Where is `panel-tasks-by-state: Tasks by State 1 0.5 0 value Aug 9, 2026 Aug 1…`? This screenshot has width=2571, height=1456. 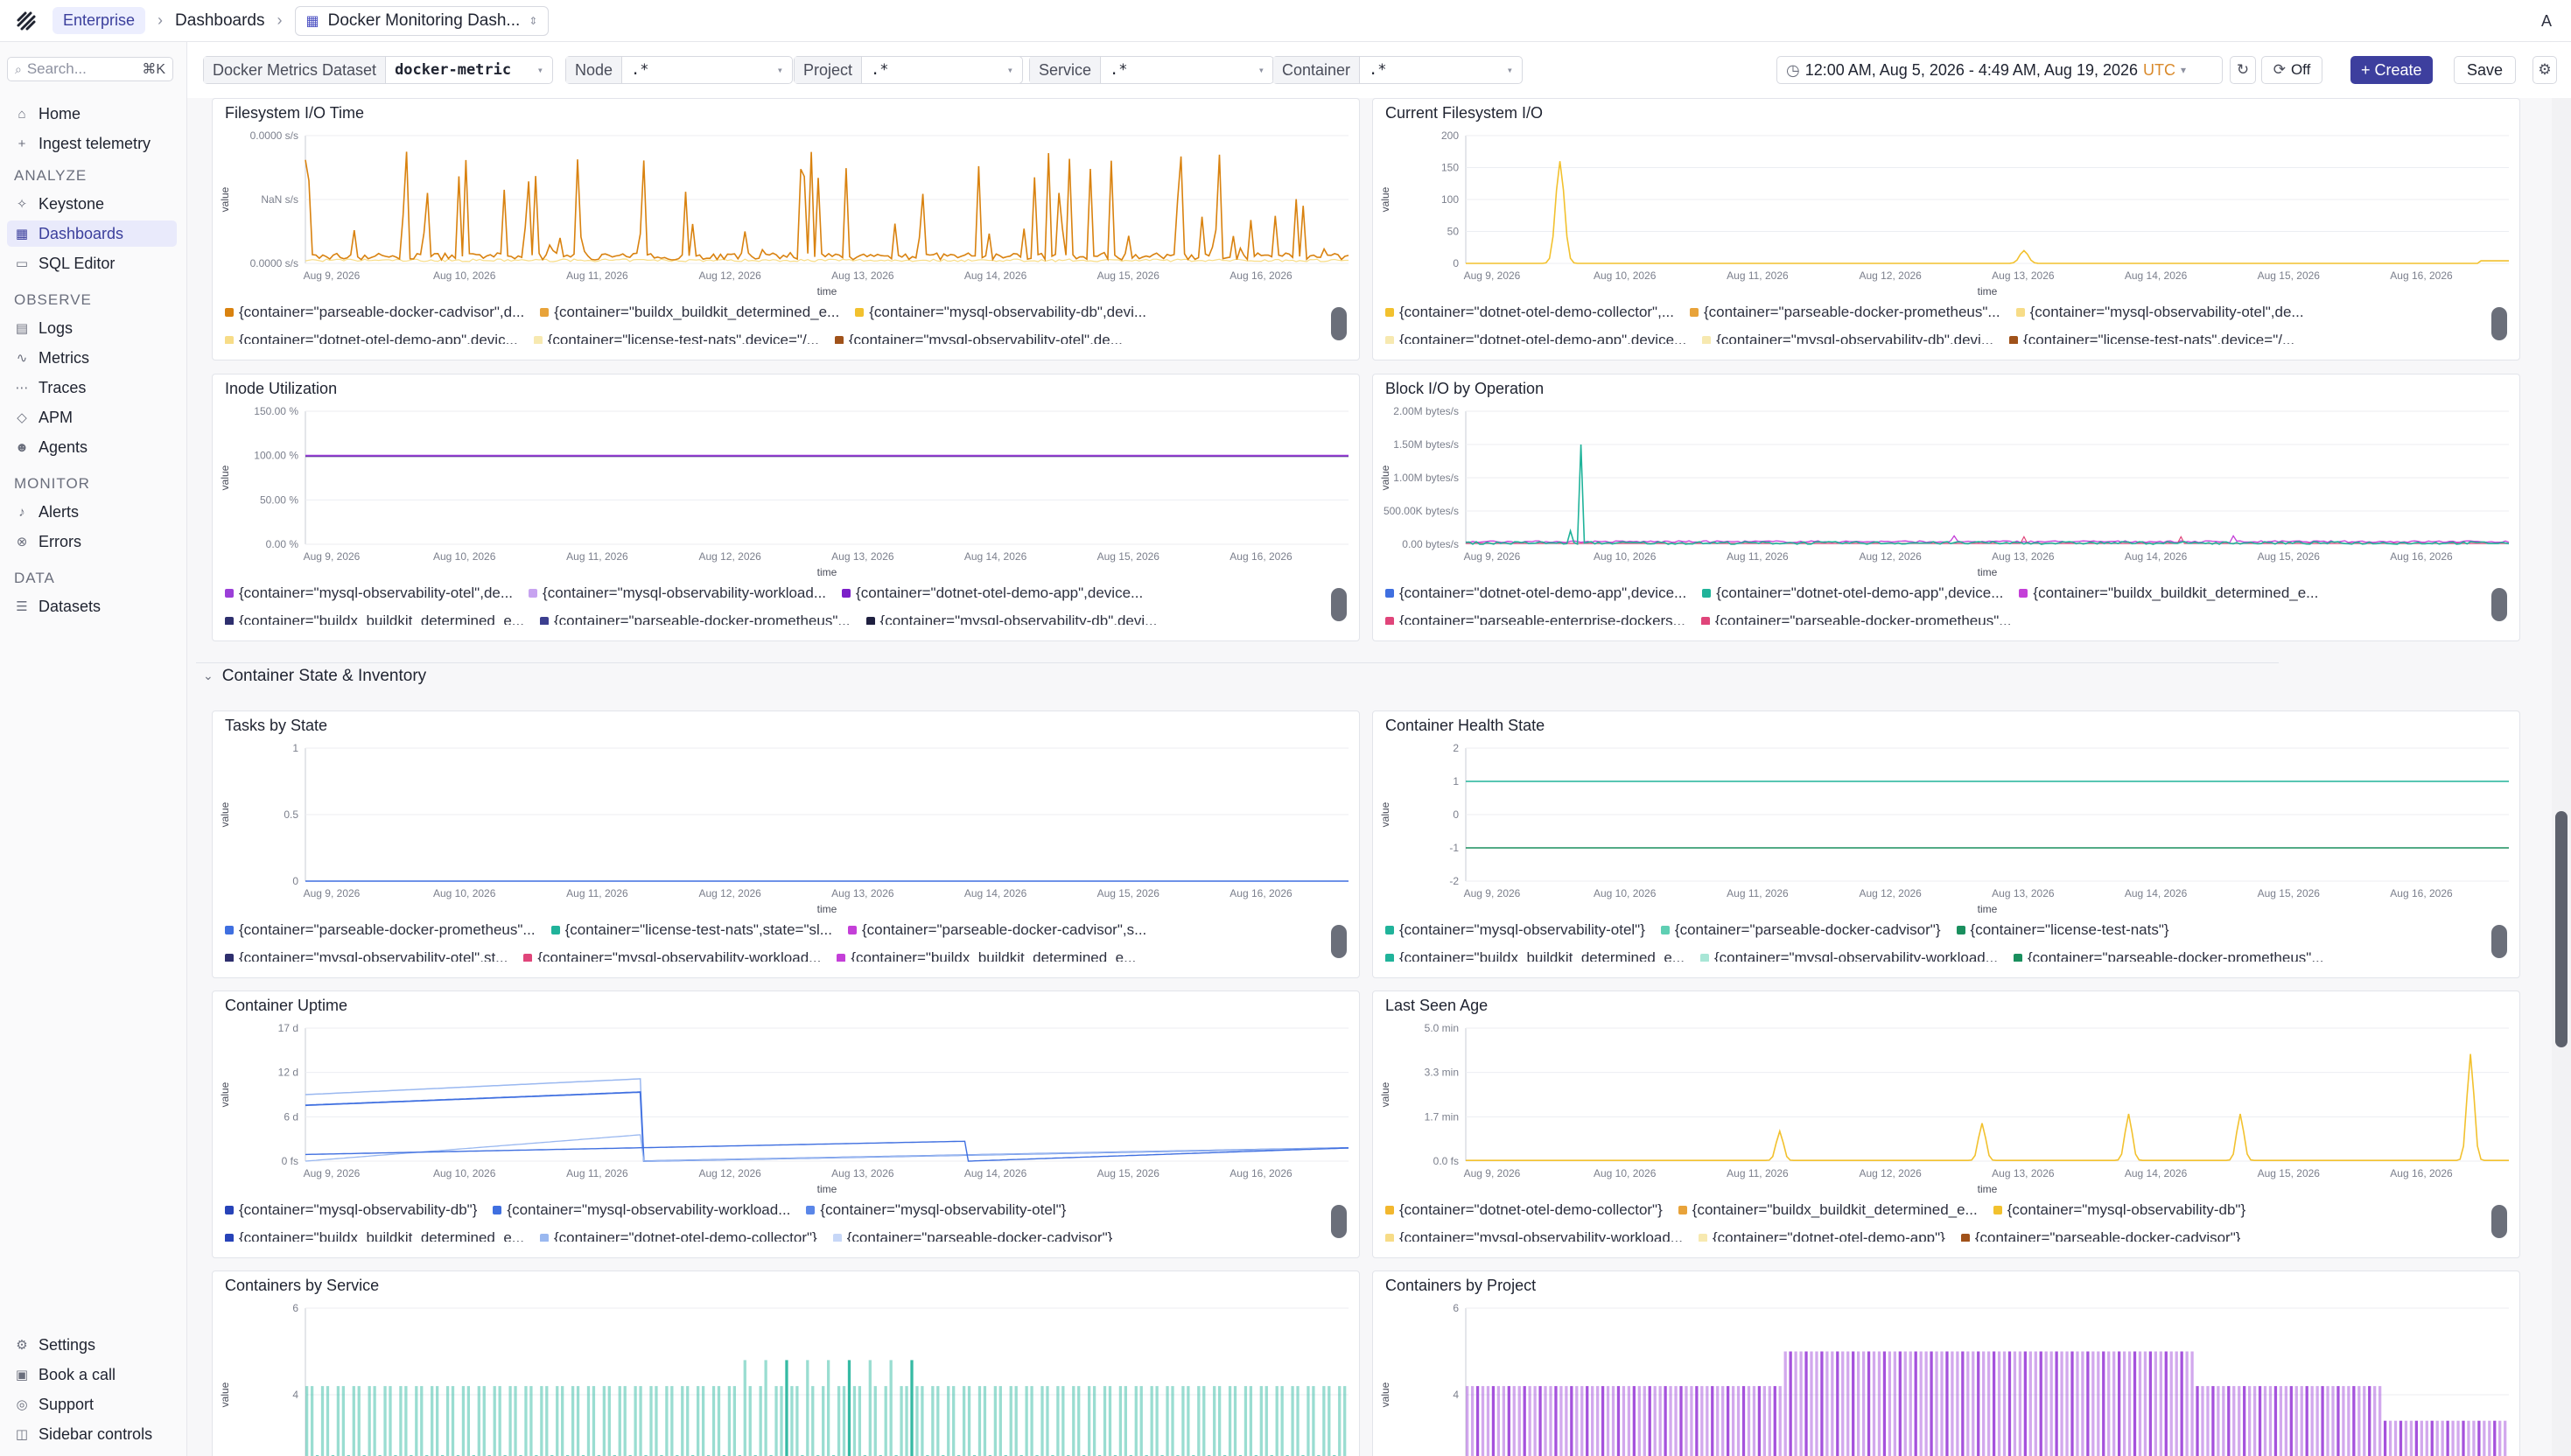 panel-tasks-by-state: Tasks by State 1 0.5 0 value Aug 9, 2026 Aug 1… is located at coordinates (786, 844).